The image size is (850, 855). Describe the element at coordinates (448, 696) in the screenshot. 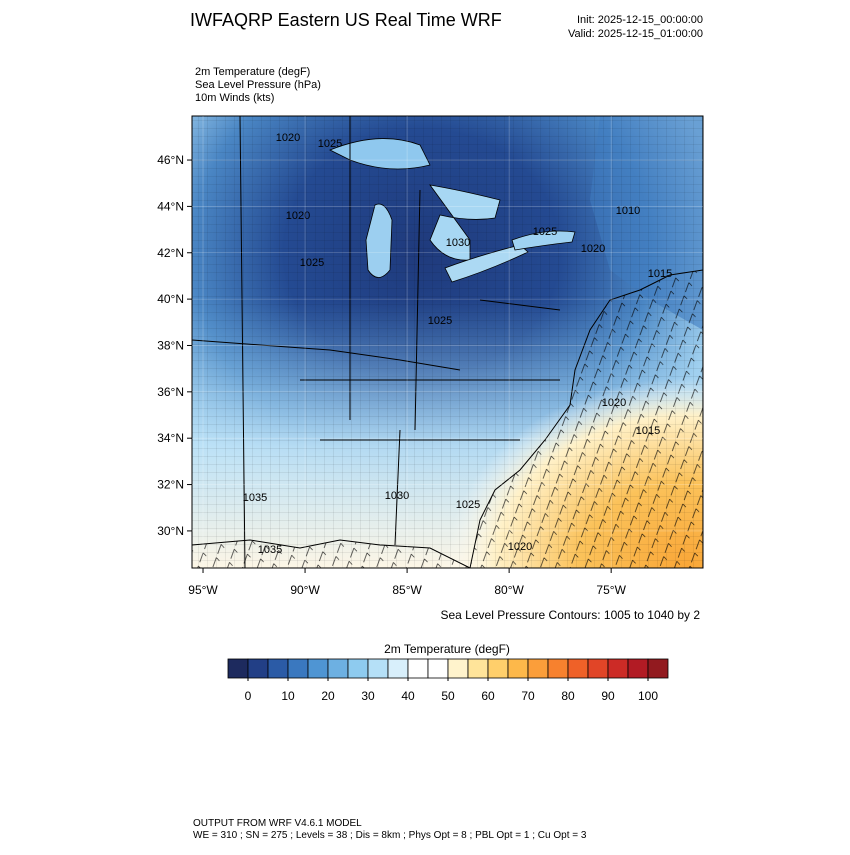

I see `colorbar-tick-label: 50` at that location.